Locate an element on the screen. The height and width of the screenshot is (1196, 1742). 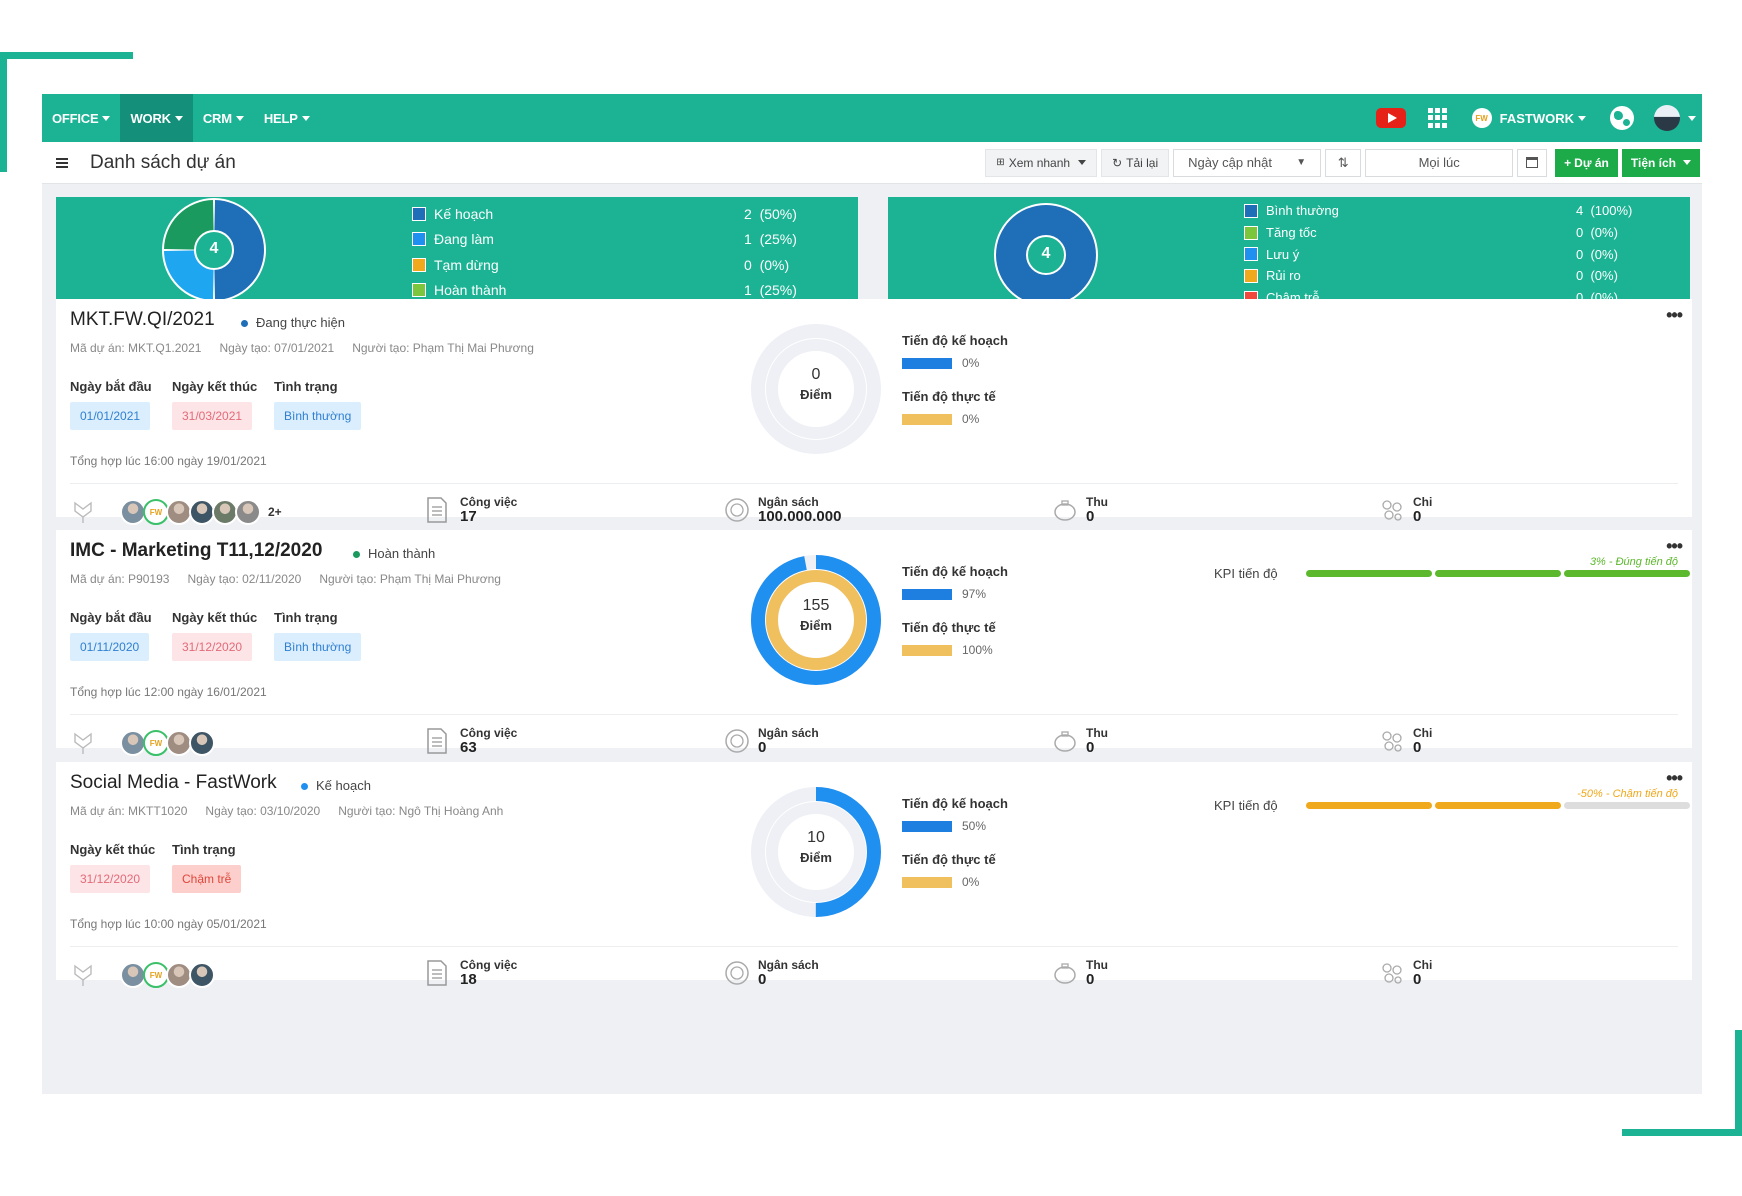
actual-progress-bar is located at coordinates (927, 419).